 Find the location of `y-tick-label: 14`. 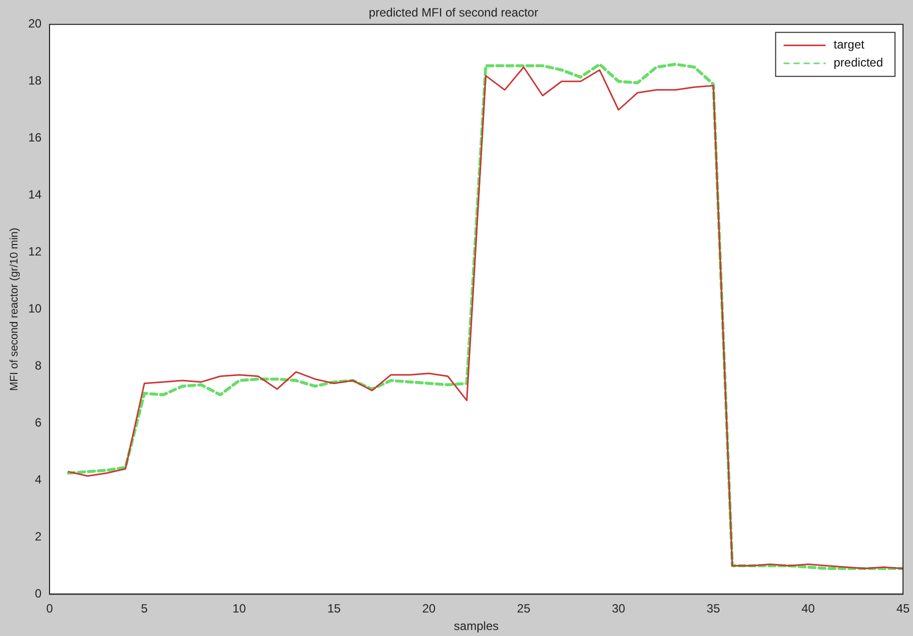

y-tick-label: 14 is located at coordinates (35, 195).